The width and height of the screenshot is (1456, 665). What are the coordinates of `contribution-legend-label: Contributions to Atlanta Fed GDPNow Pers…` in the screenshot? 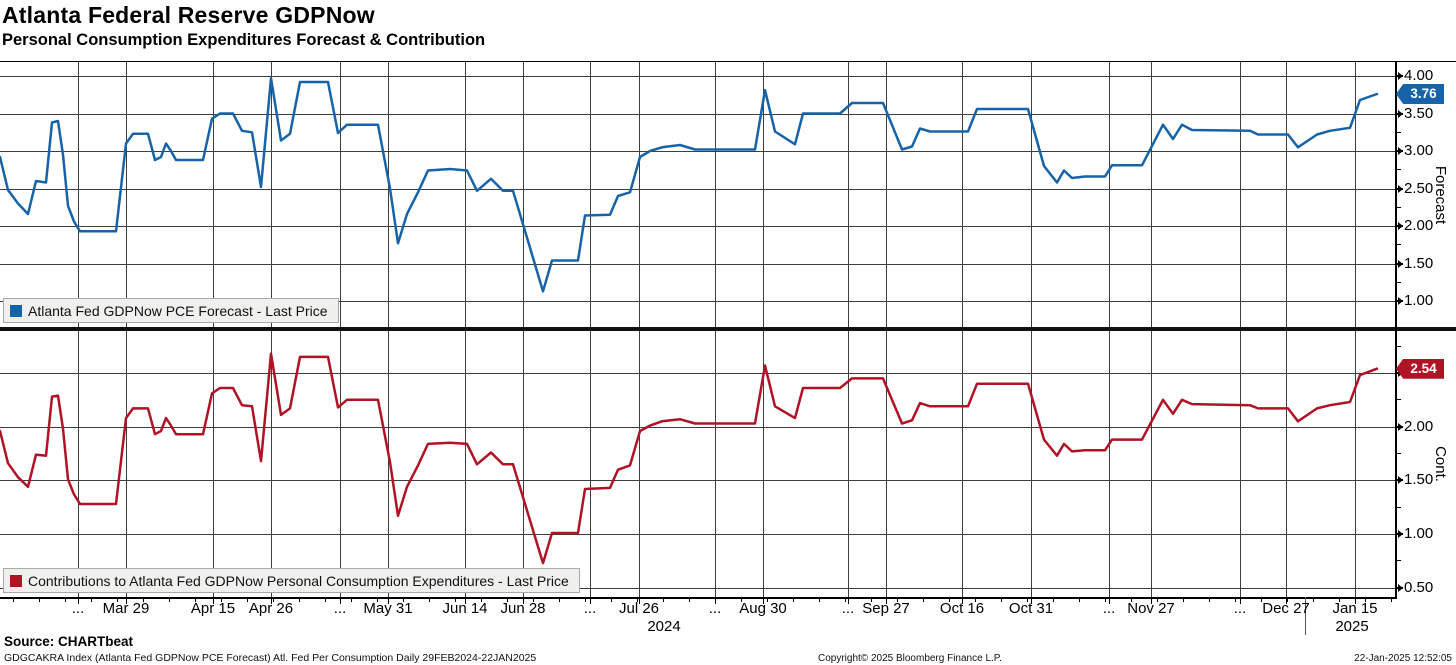 It's located at (298, 580).